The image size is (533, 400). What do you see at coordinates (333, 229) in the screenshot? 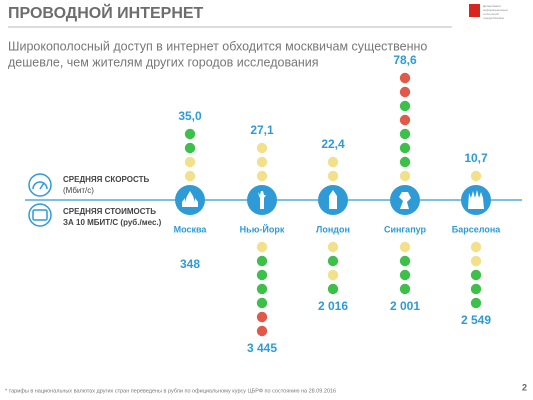
I see `city-label: Лондон` at bounding box center [333, 229].